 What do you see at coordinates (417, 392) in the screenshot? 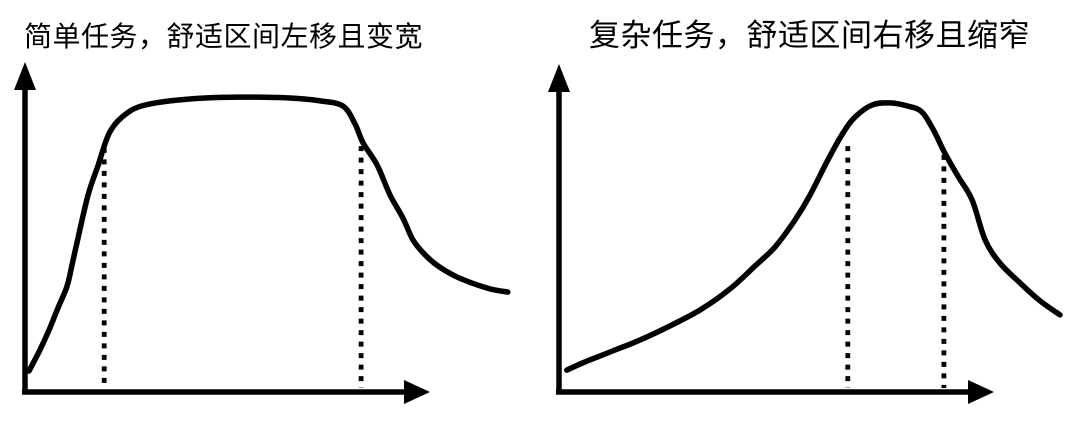
I see `simple-task-x-axis-arrow-icon` at bounding box center [417, 392].